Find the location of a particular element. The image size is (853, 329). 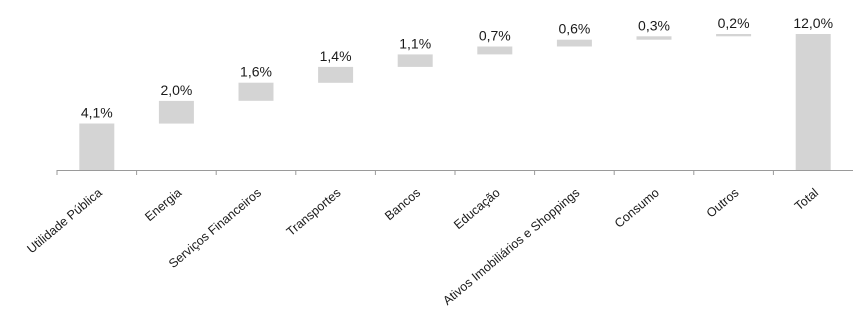

bar-educacao is located at coordinates (495, 50).